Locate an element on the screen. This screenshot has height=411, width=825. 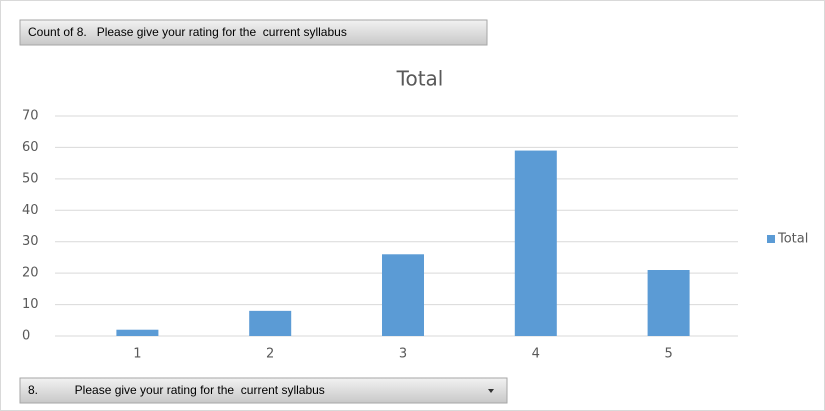
y-tick-label: 0 is located at coordinates (26, 336).